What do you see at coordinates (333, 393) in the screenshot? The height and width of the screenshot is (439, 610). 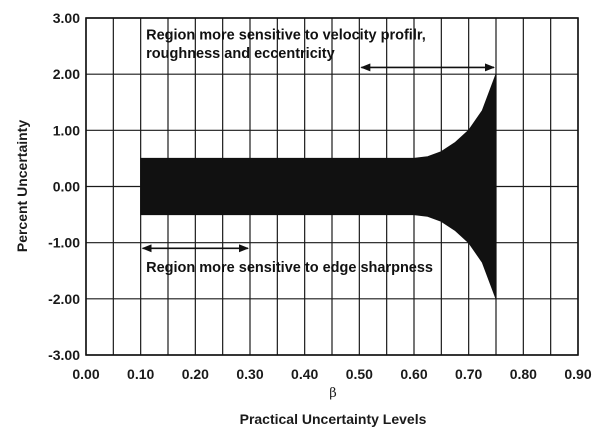 I see `x-axis-symbol: β` at bounding box center [333, 393].